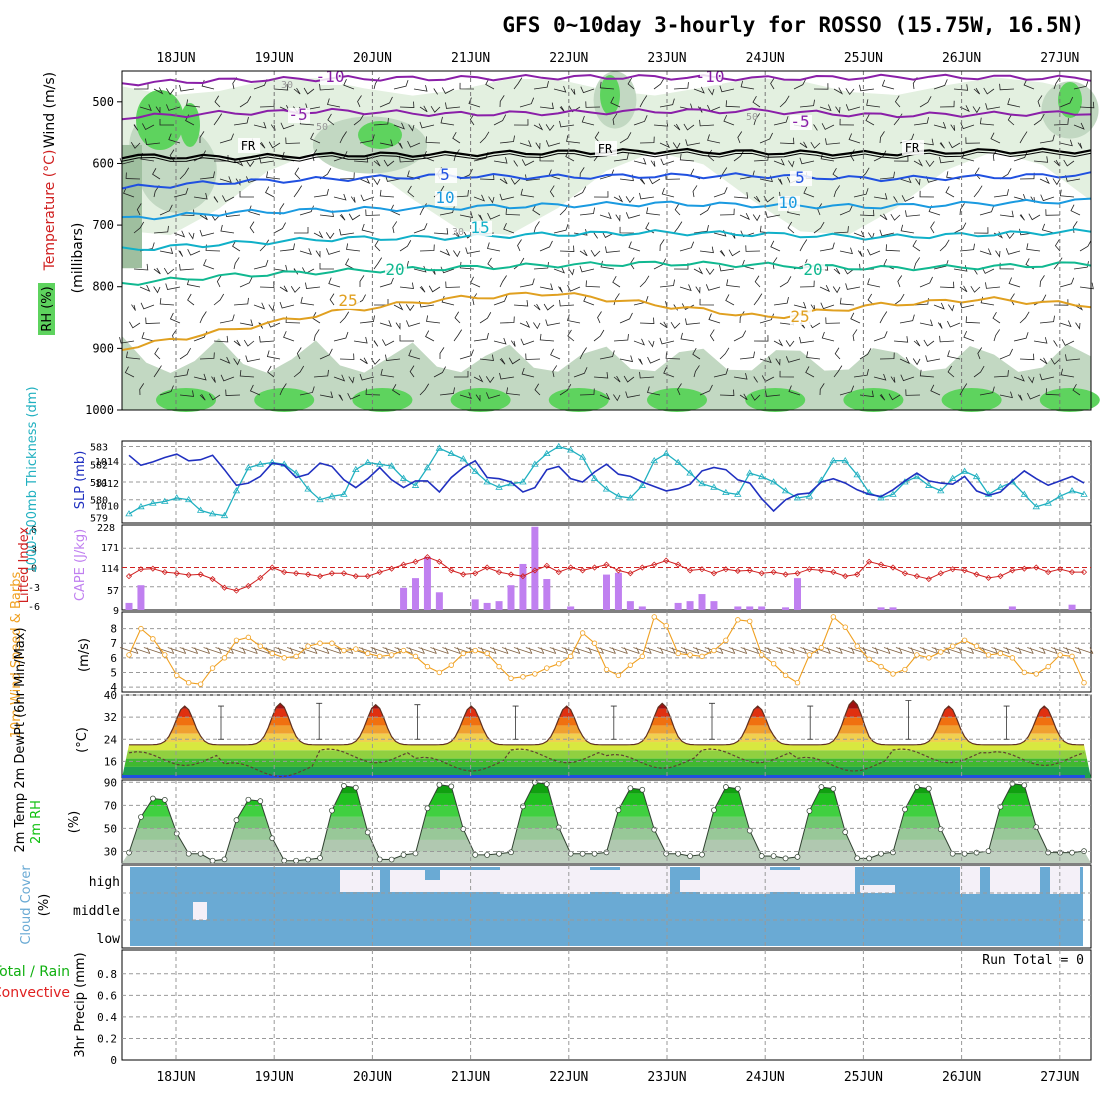 This screenshot has height=1100, width=1100. Describe the element at coordinates (284, 400) in the screenshot. I see `rh-surface-humid` at that location.